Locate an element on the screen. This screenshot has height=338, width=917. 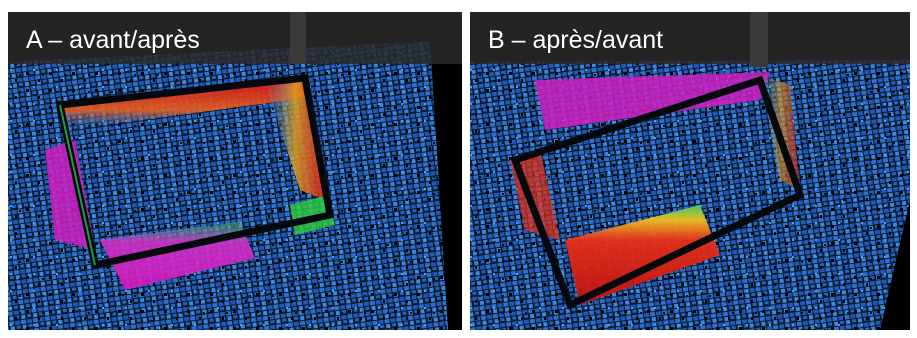
panel-label: B – après/avant is located at coordinates (575, 40).